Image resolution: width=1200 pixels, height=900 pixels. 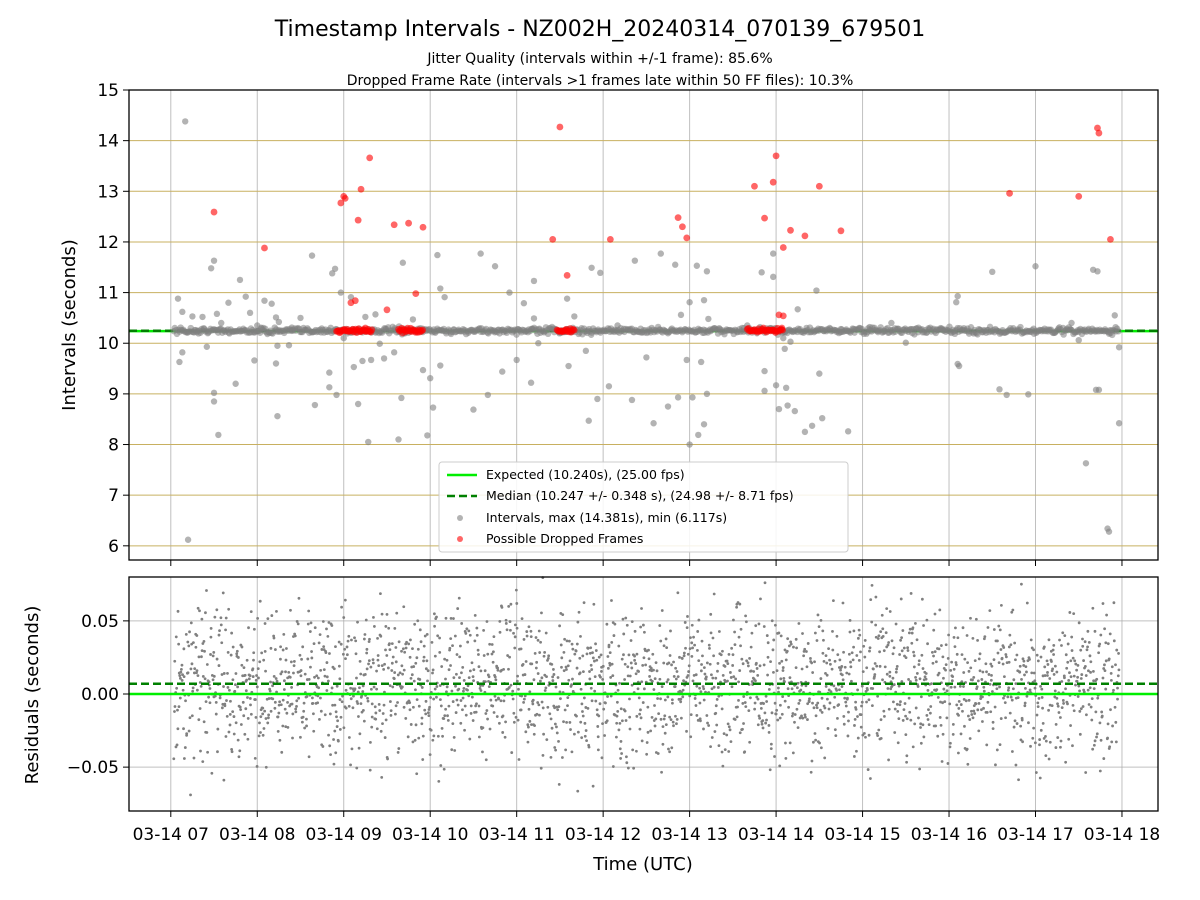 What do you see at coordinates (430, 835) in the screenshot?
I see `x-tick-label-3: 03-14 10` at bounding box center [430, 835].